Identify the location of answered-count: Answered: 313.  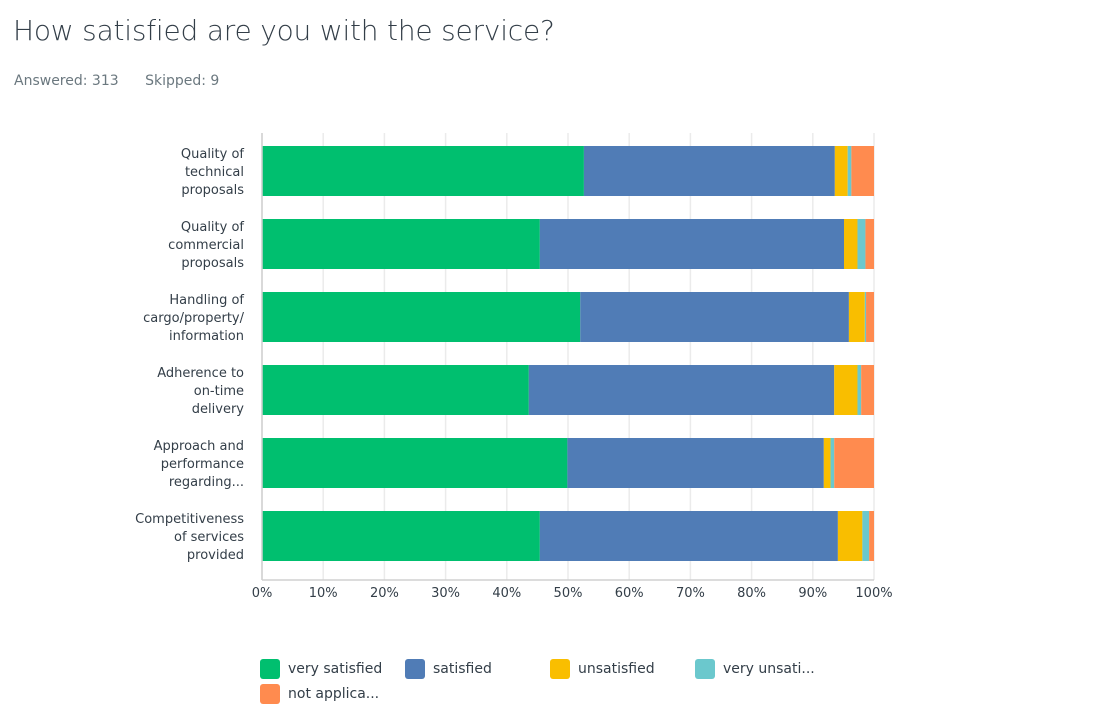
(66, 81).